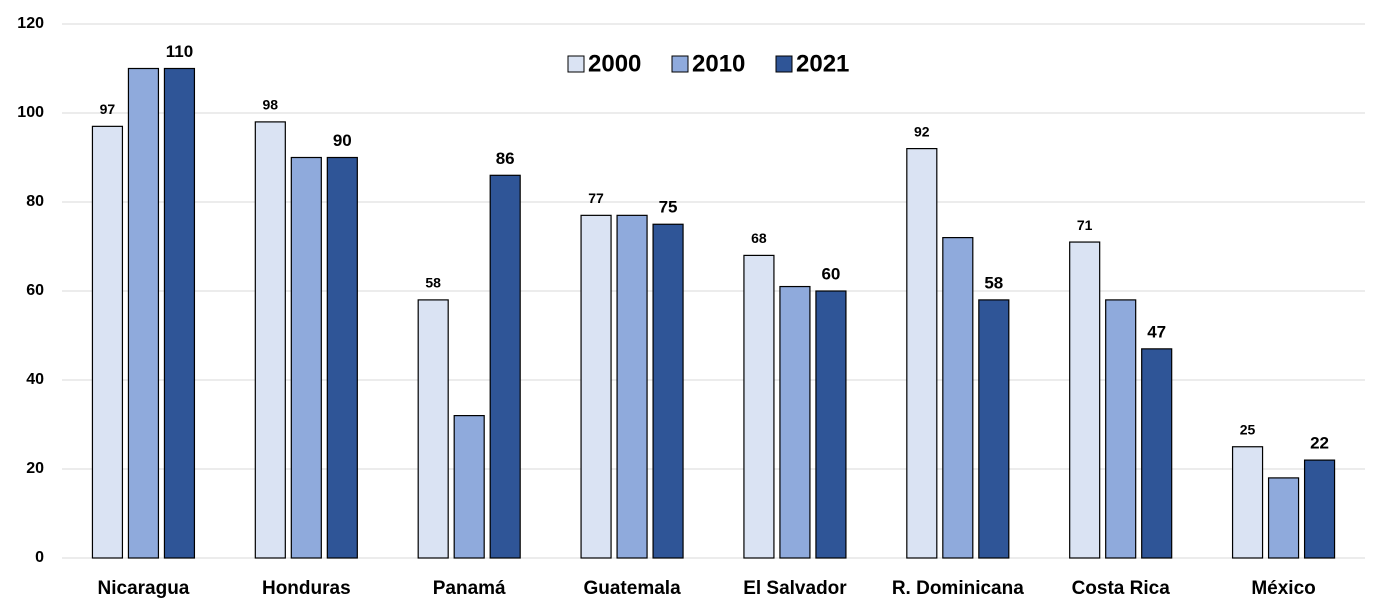  Describe the element at coordinates (614, 63) in the screenshot. I see `legend-label: 2000` at that location.